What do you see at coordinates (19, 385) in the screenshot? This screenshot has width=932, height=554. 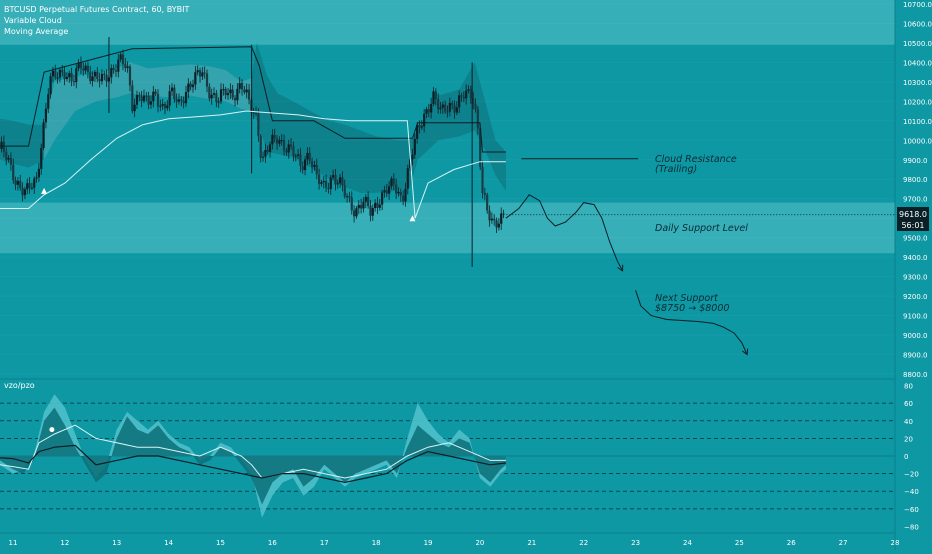 I see `oscillator-title: vzo/pzo` at bounding box center [19, 385].